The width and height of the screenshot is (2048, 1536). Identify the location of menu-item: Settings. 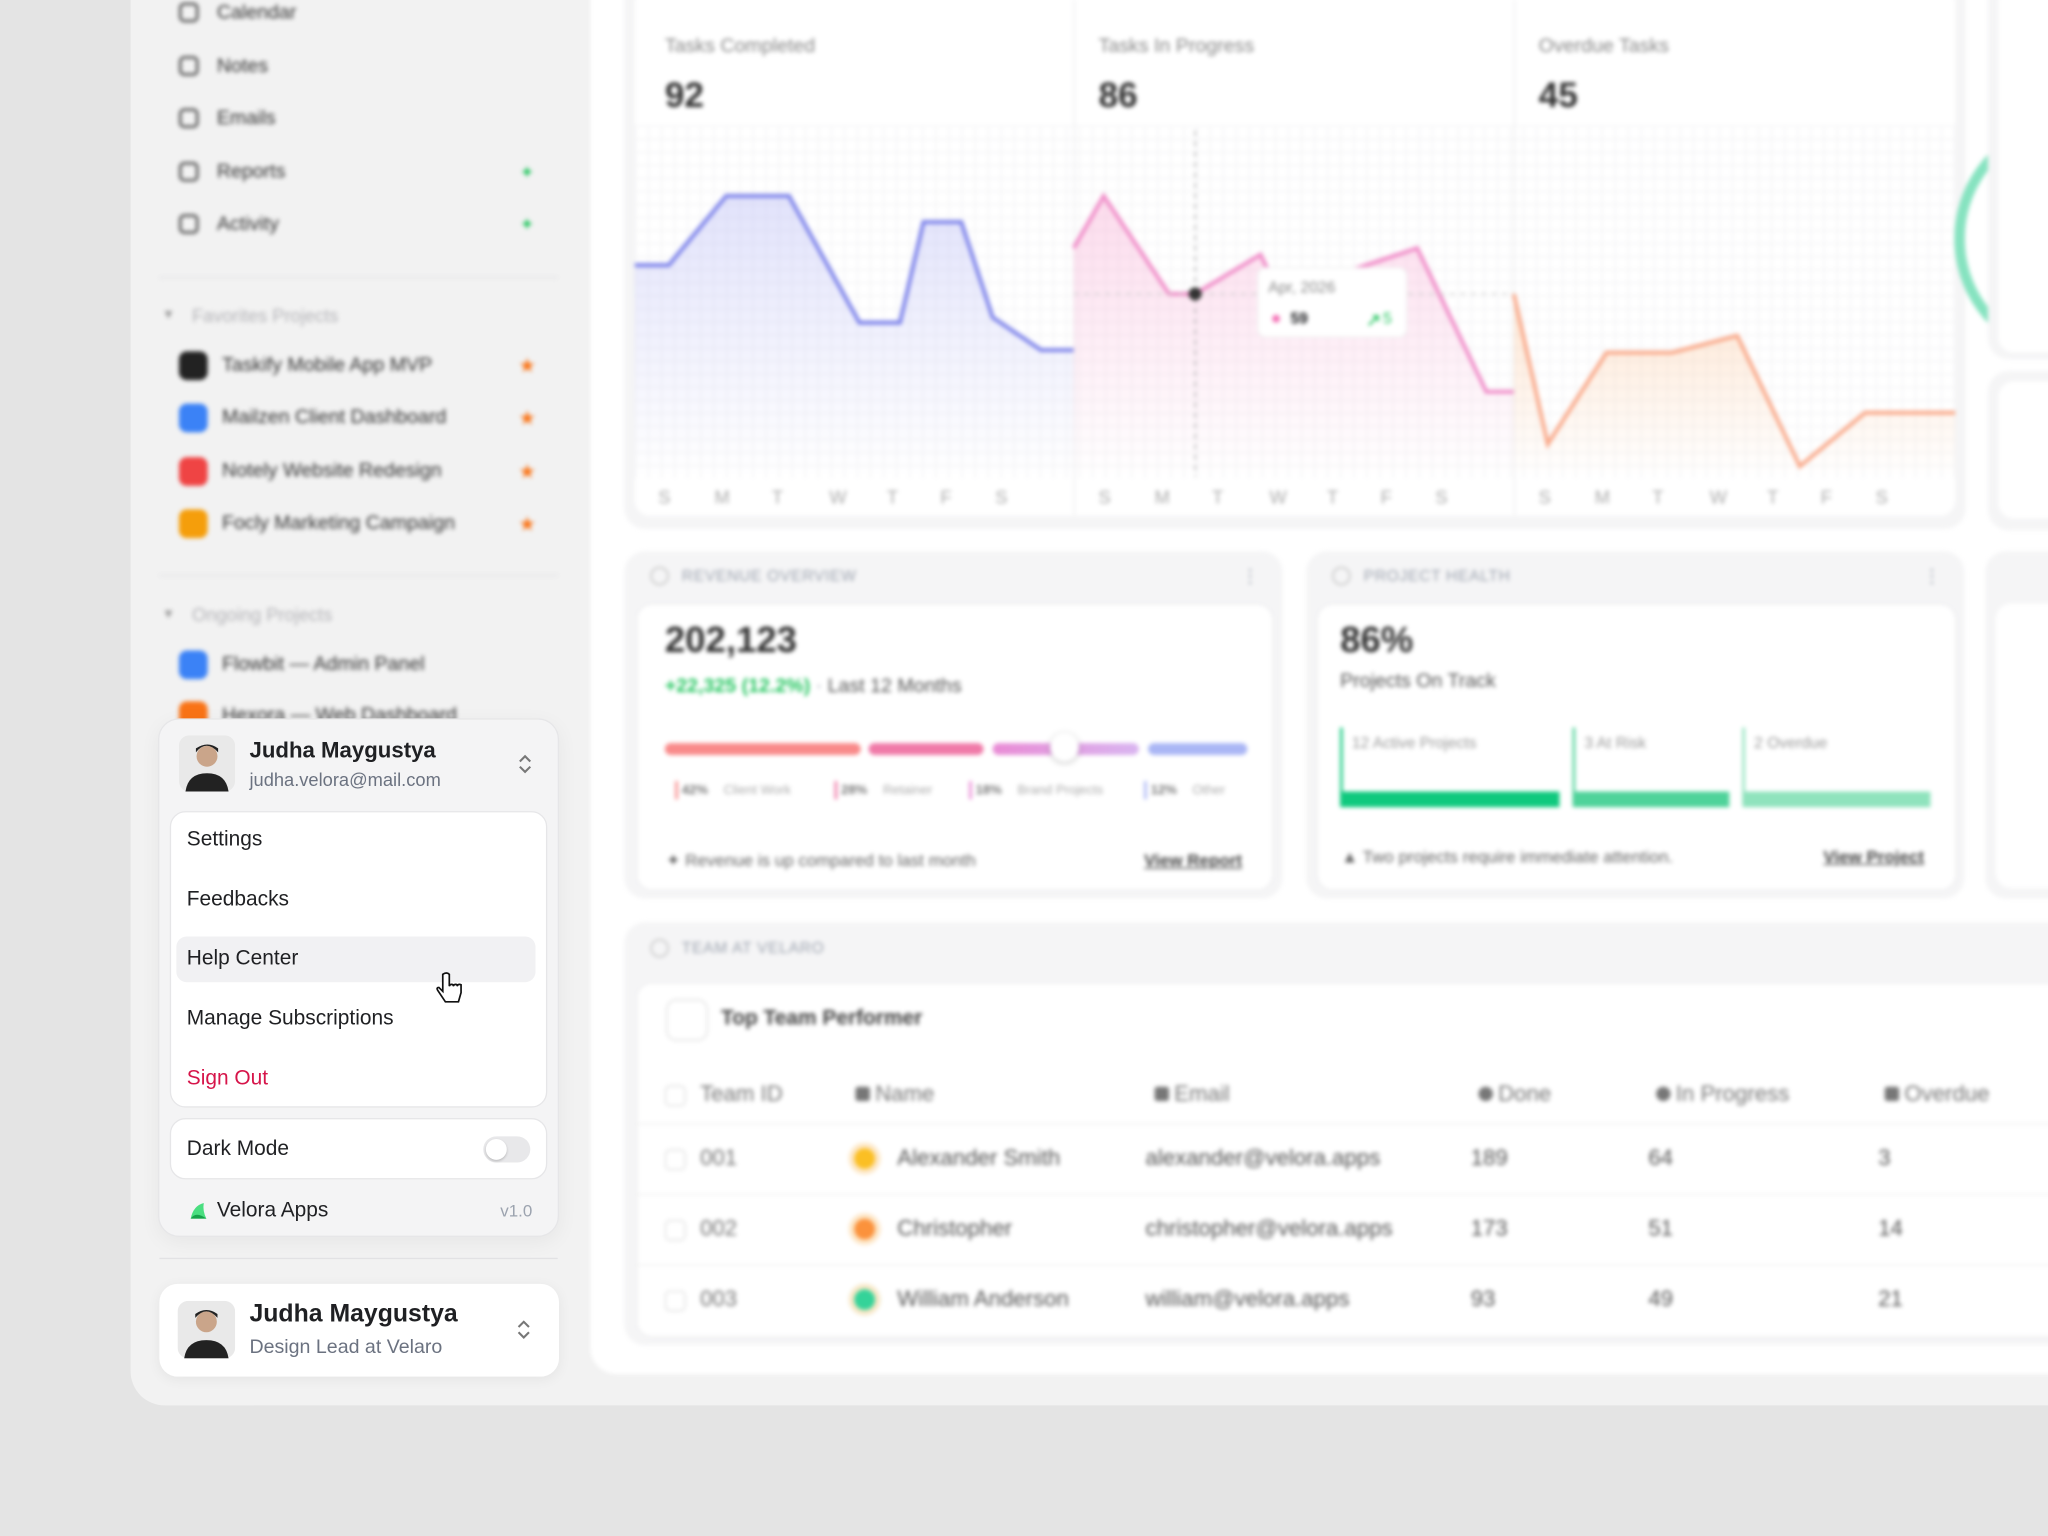
(224, 839).